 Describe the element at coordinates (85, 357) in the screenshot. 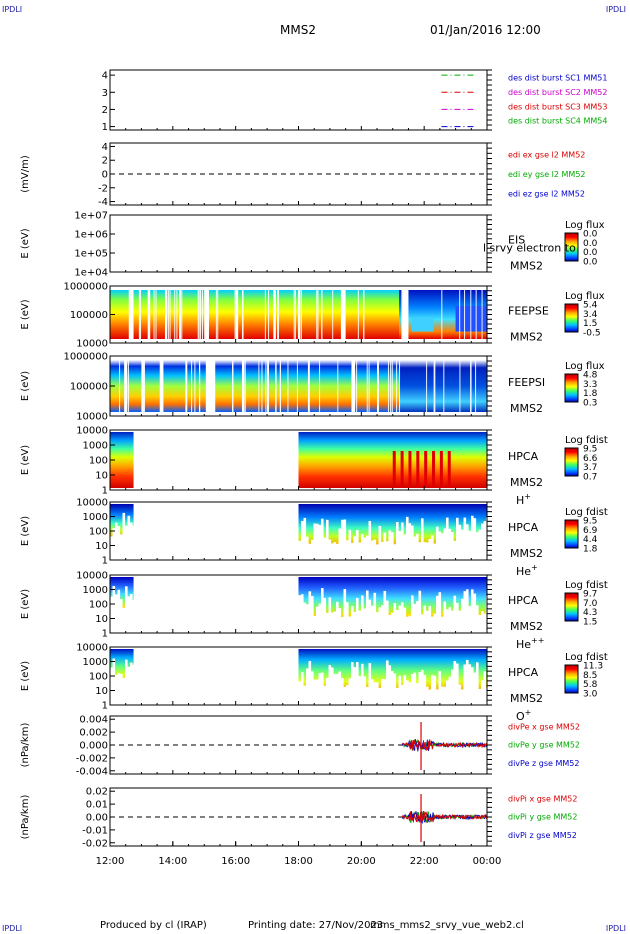

I see `y-tick-label: 1000000` at that location.